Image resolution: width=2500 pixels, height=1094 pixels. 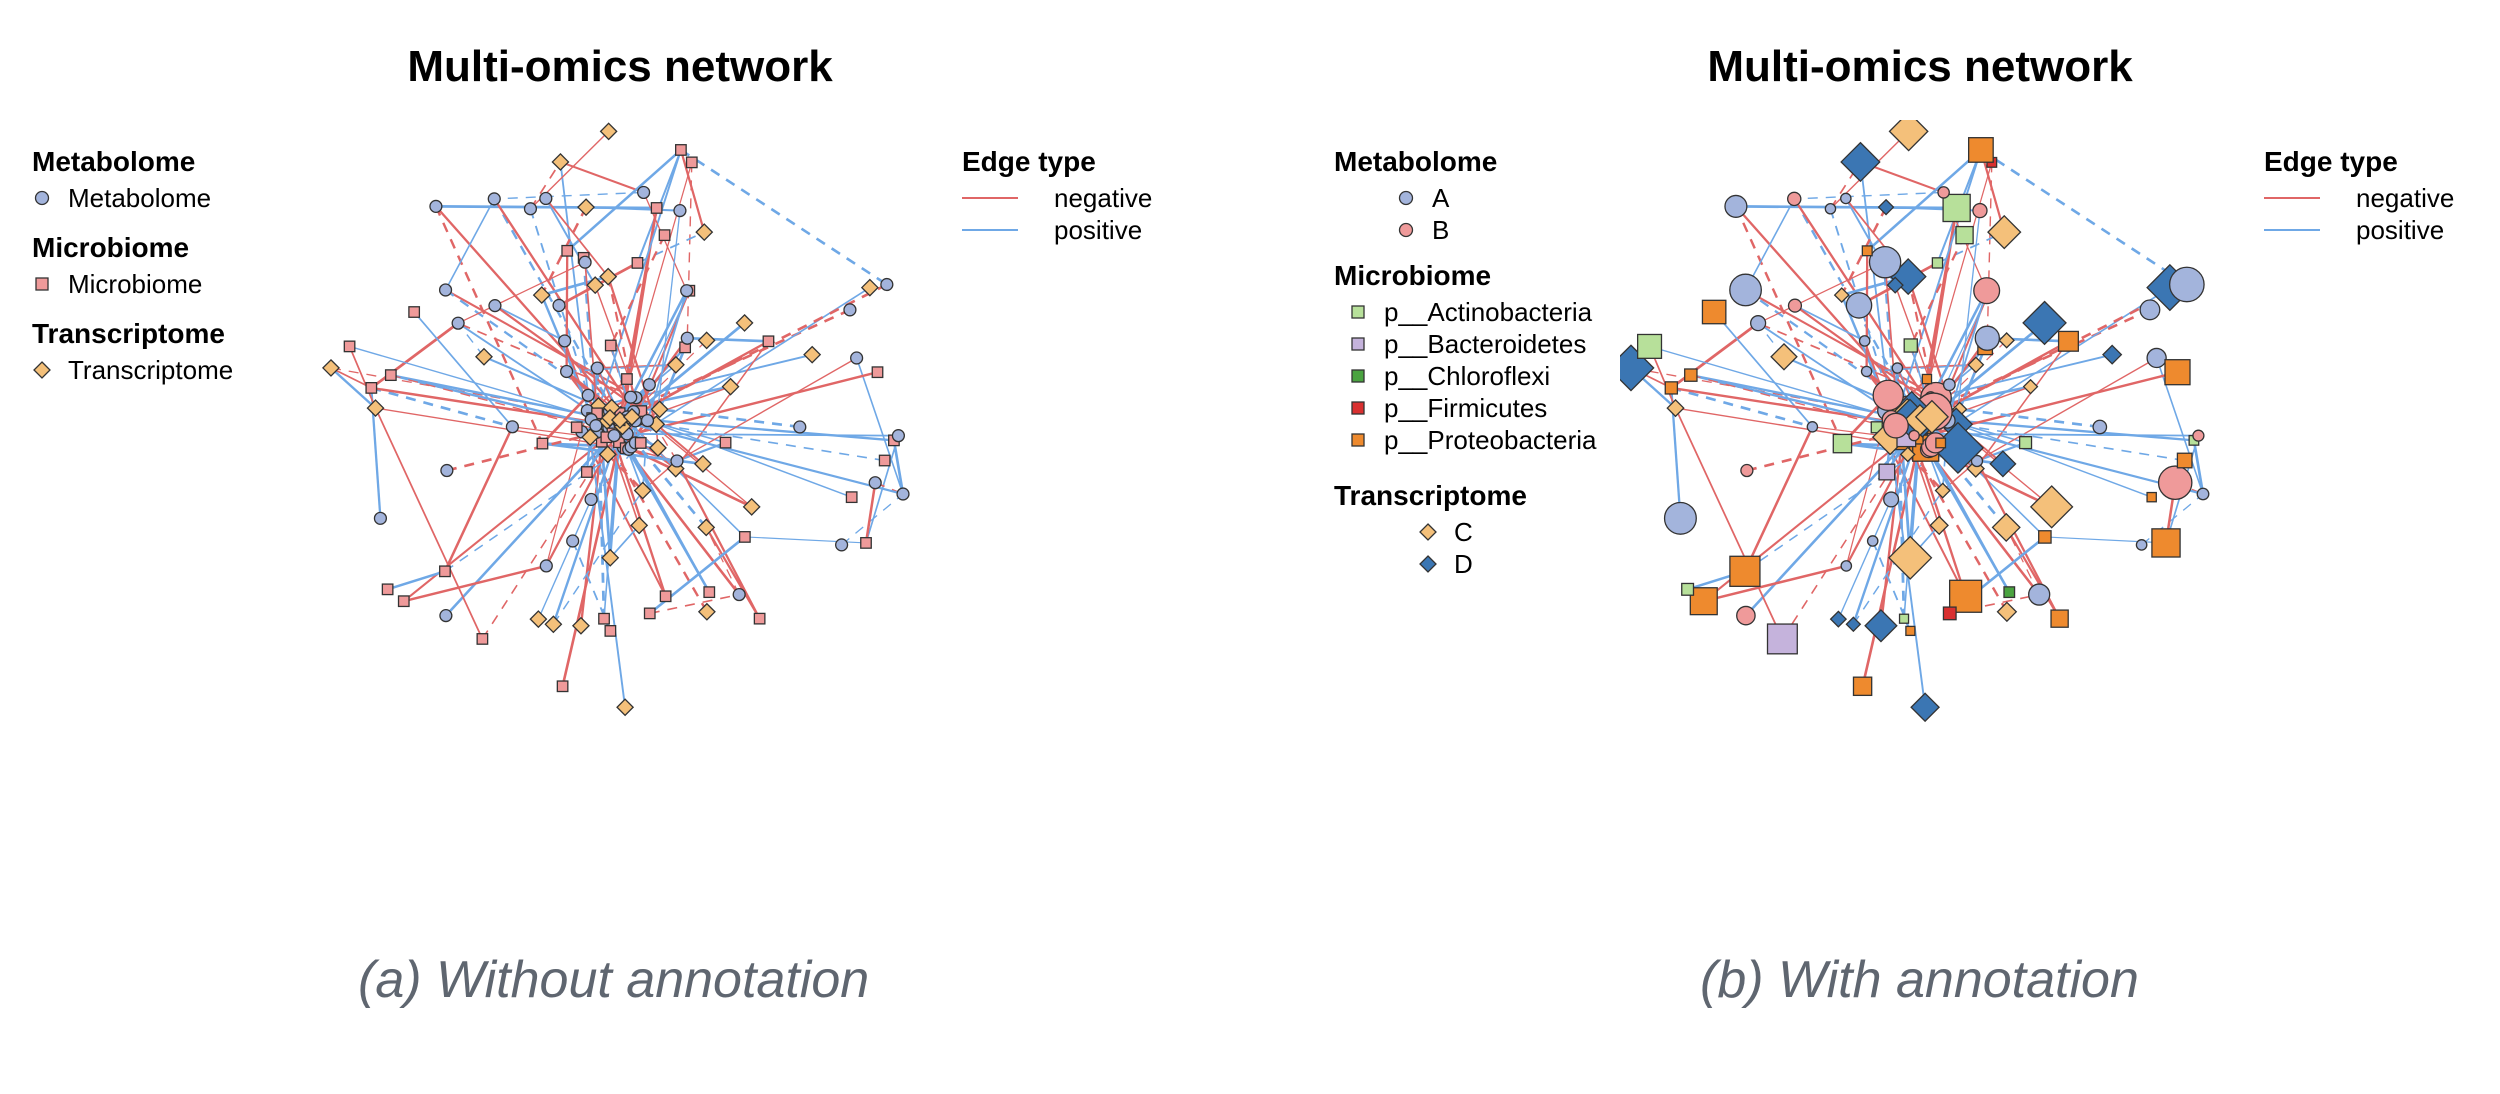 What do you see at coordinates (620, 66) in the screenshot?
I see `network-title: Multi-omics network` at bounding box center [620, 66].